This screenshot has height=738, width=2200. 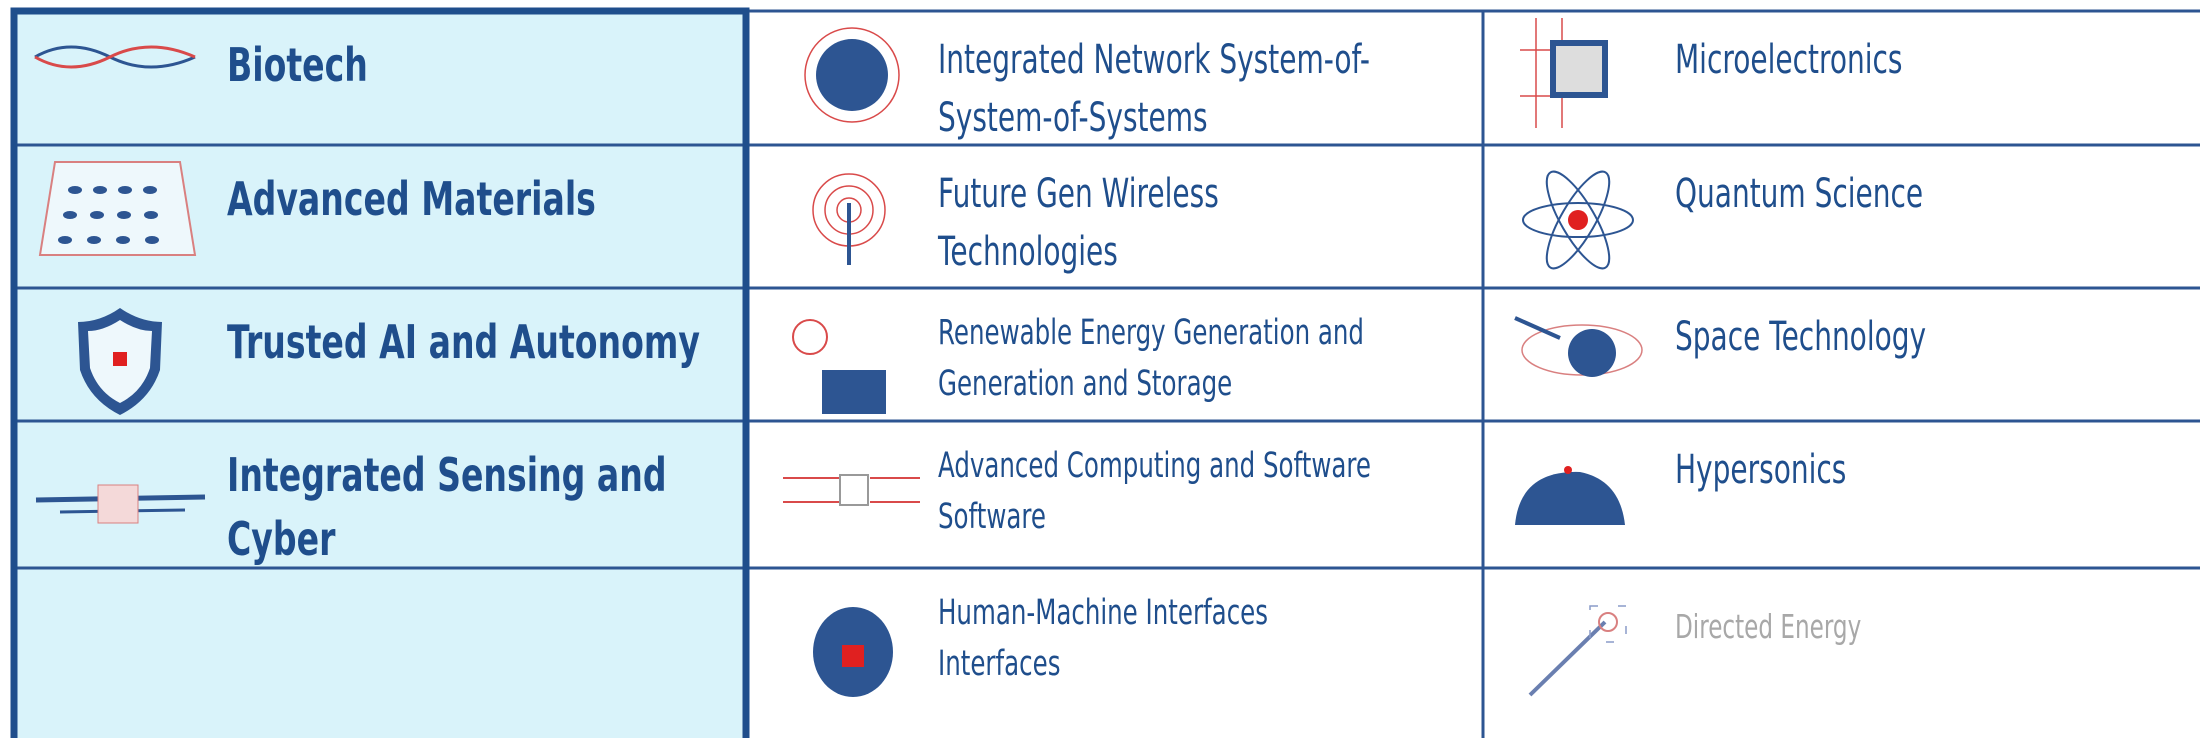 I want to click on cell-text: Trusted AI and Autonomy, so click(x=463, y=342).